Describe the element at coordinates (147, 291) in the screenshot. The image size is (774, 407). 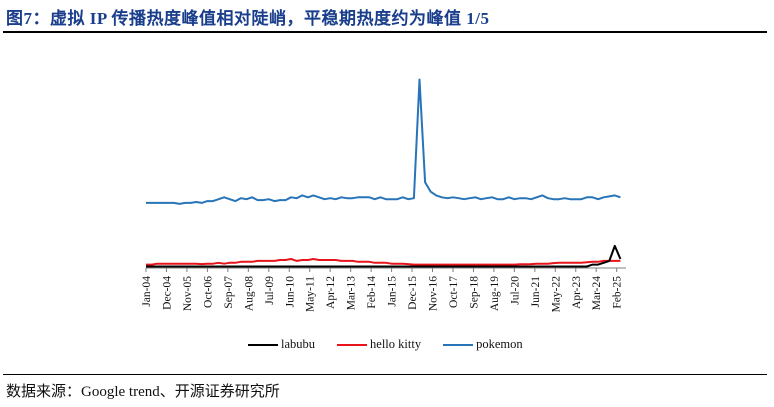
I see `x-tick-label: Jan-04` at that location.